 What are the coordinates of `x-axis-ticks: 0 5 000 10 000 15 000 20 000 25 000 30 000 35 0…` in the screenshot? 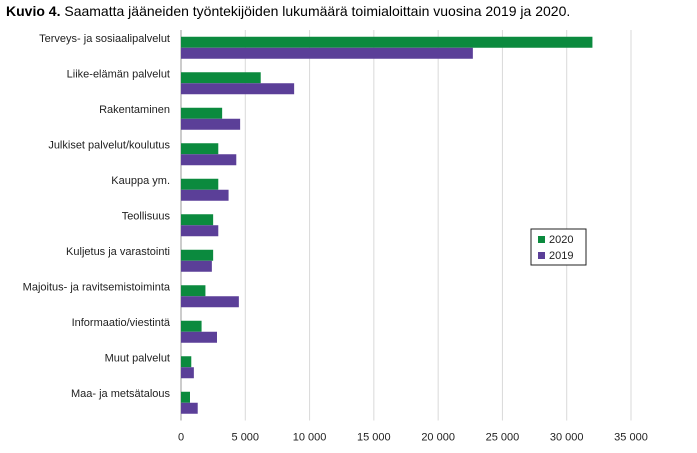 It's located at (413, 438).